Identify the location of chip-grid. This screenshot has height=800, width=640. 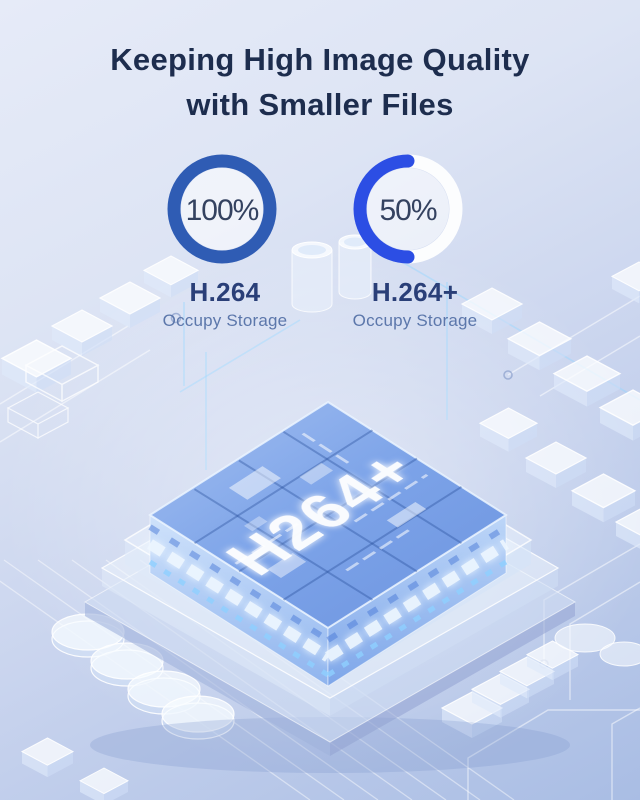
(328, 515).